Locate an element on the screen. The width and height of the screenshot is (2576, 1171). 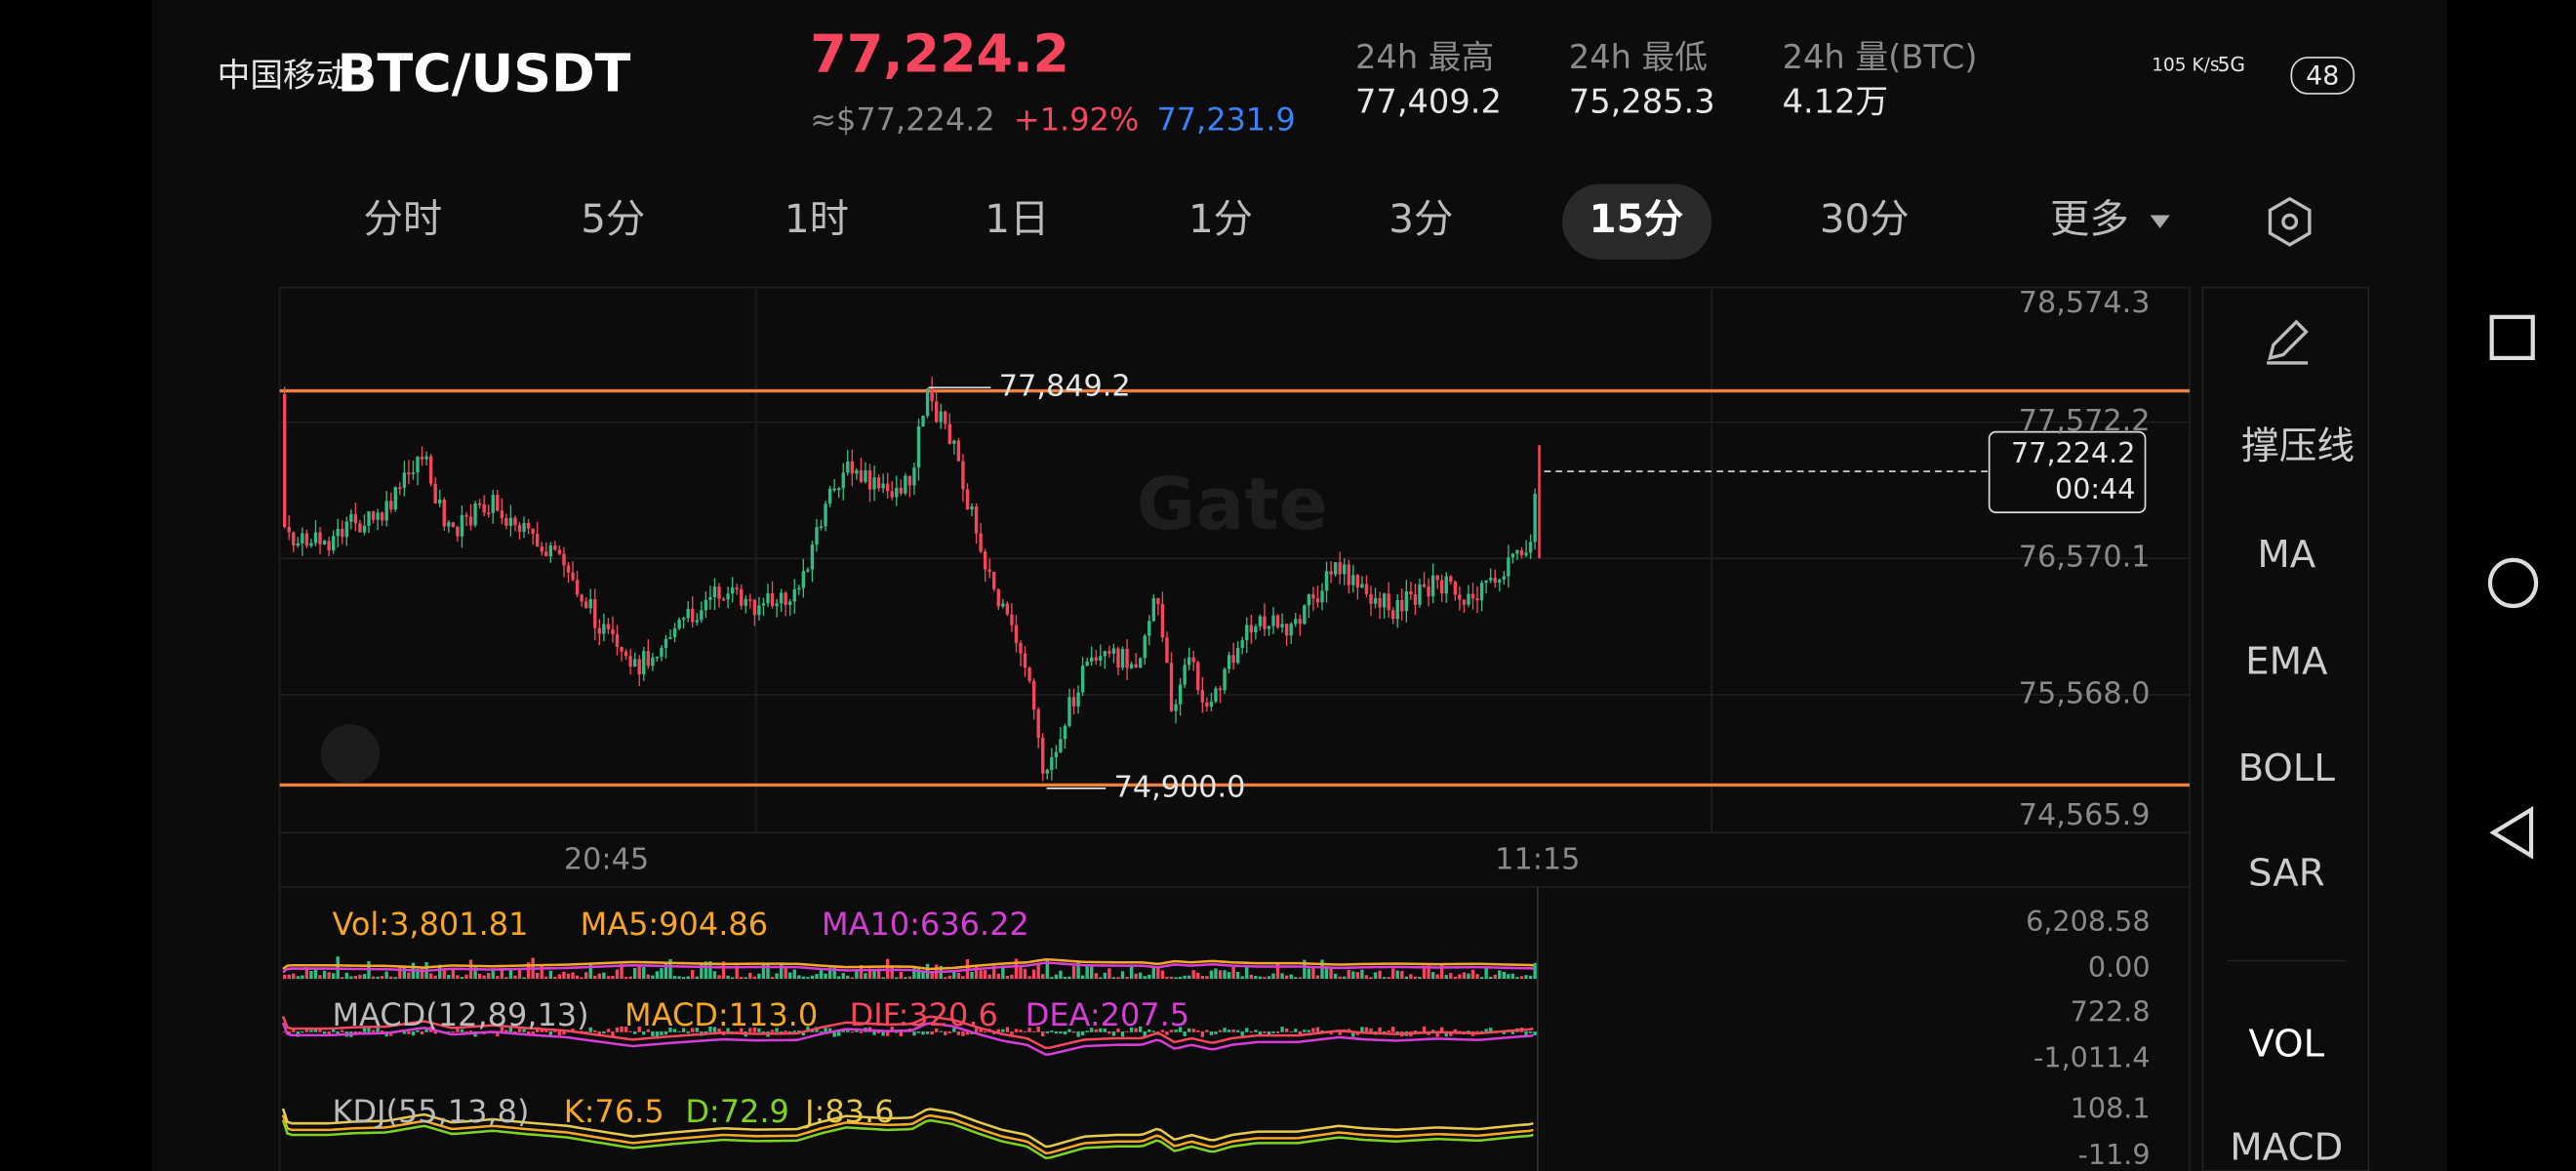
menu-item: MA is located at coordinates (2286, 555).